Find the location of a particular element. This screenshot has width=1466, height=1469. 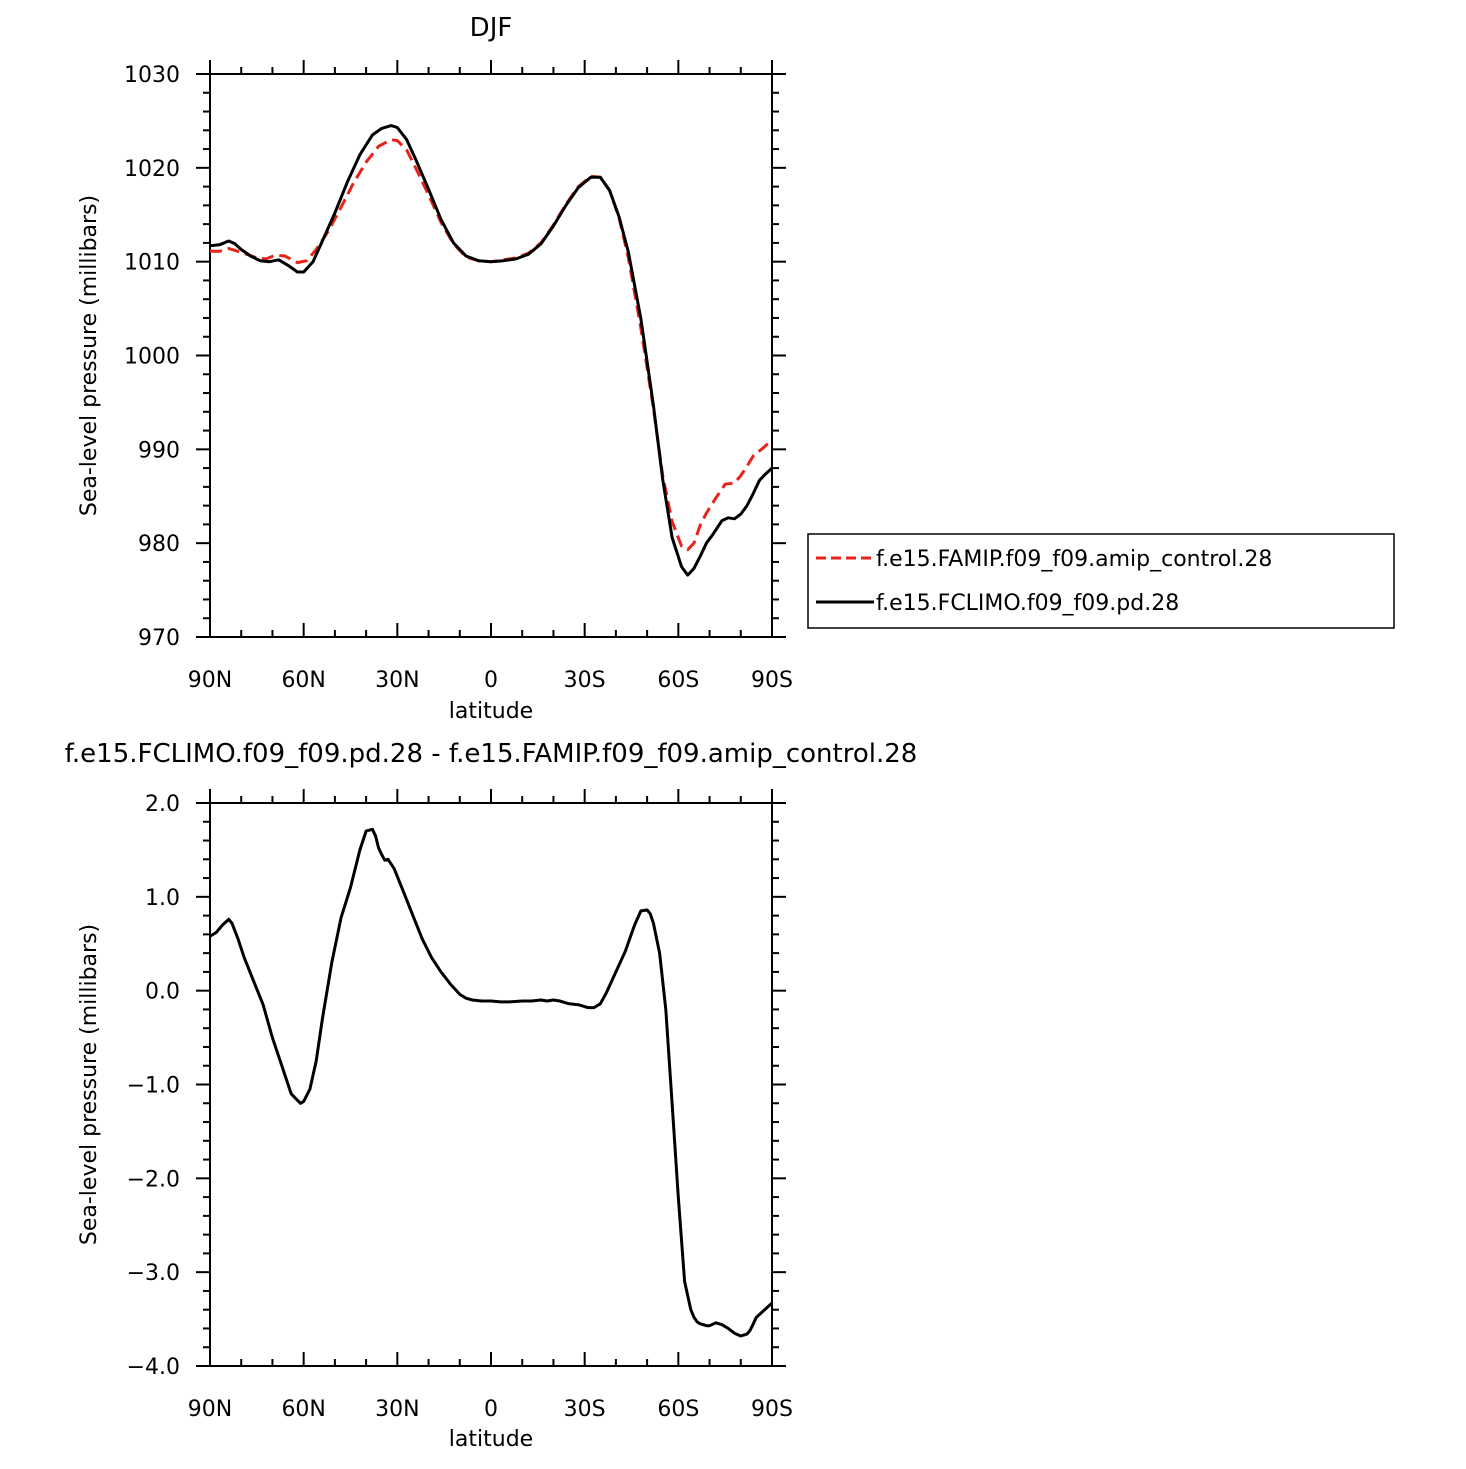

y-tick-label: 1010 is located at coordinates (152, 263).